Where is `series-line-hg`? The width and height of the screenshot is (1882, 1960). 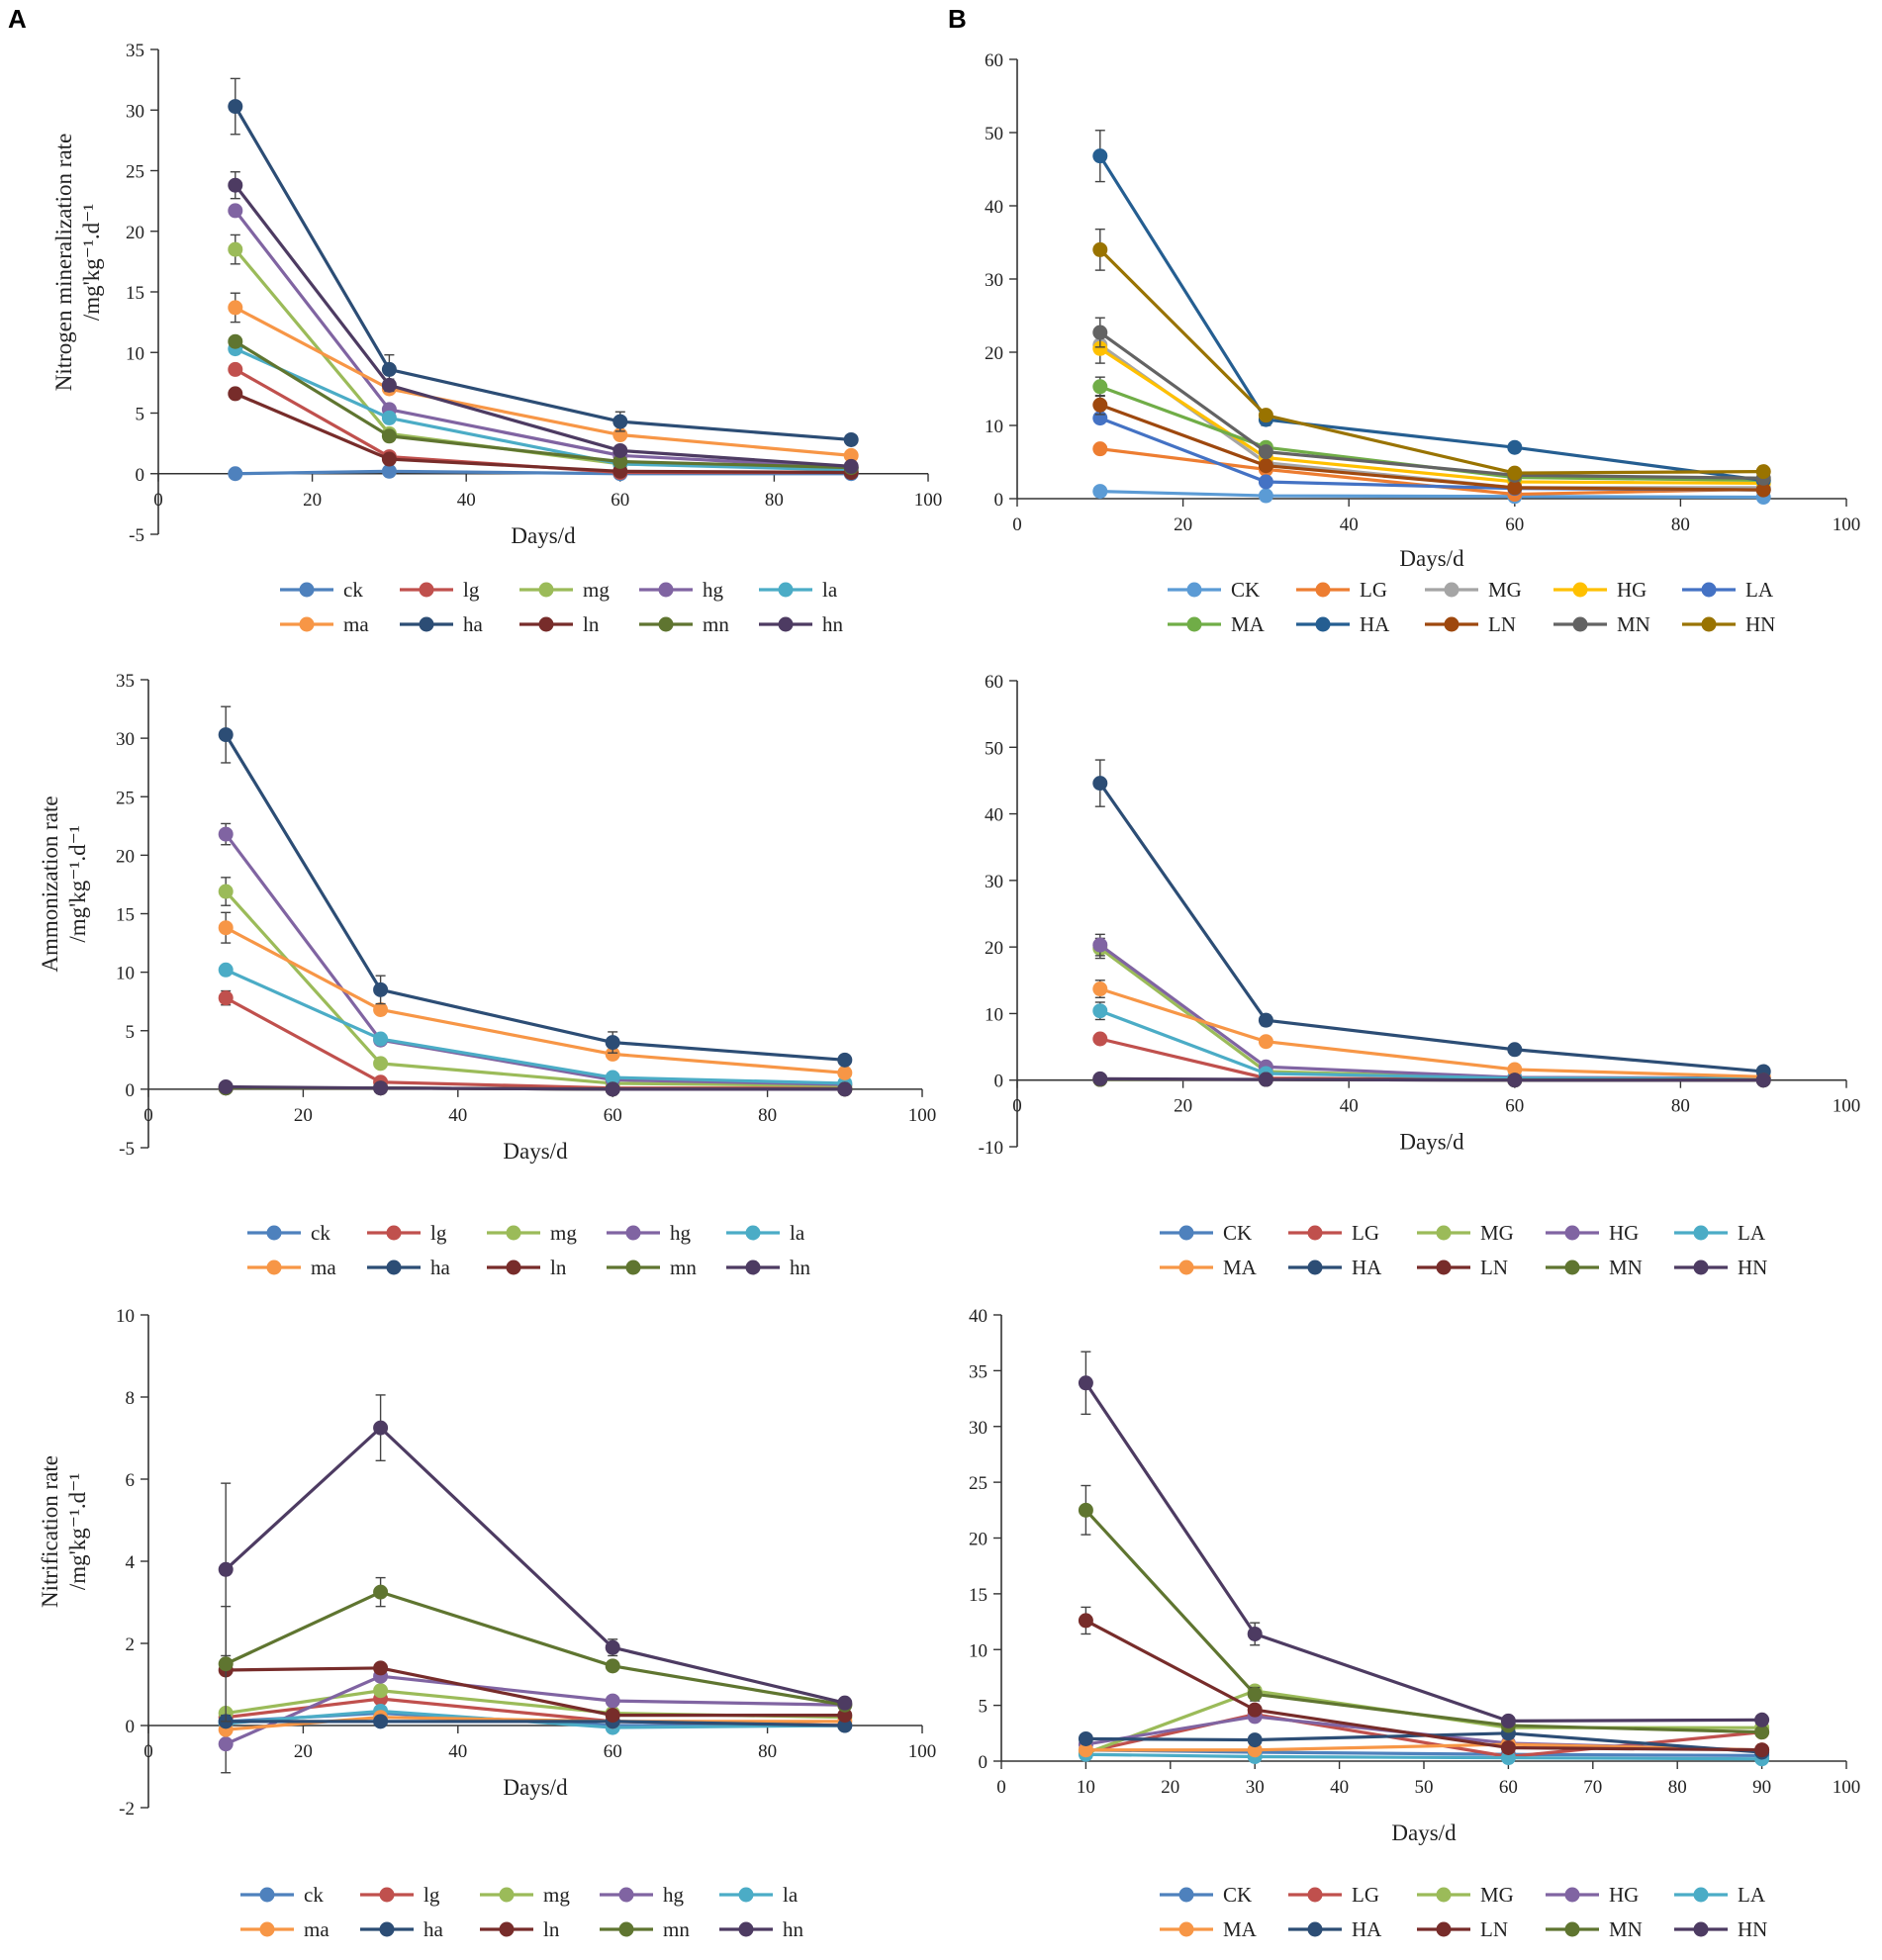 series-line-hg is located at coordinates (543, 339).